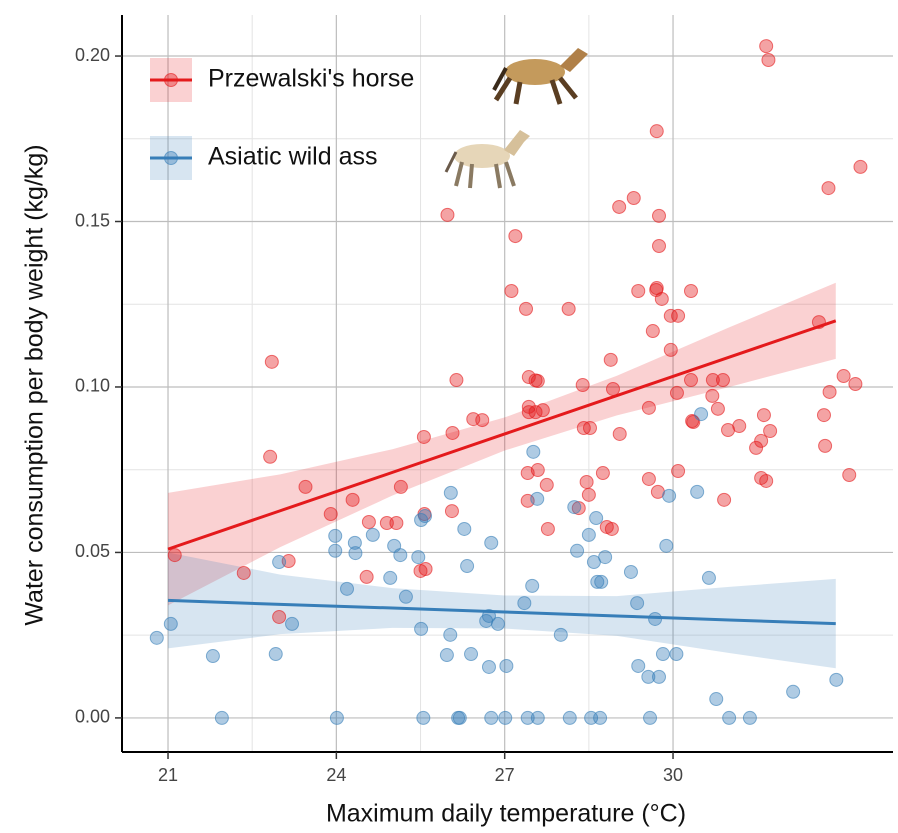  What do you see at coordinates (171, 158) in the screenshot?
I see `legend-key-point` at bounding box center [171, 158].